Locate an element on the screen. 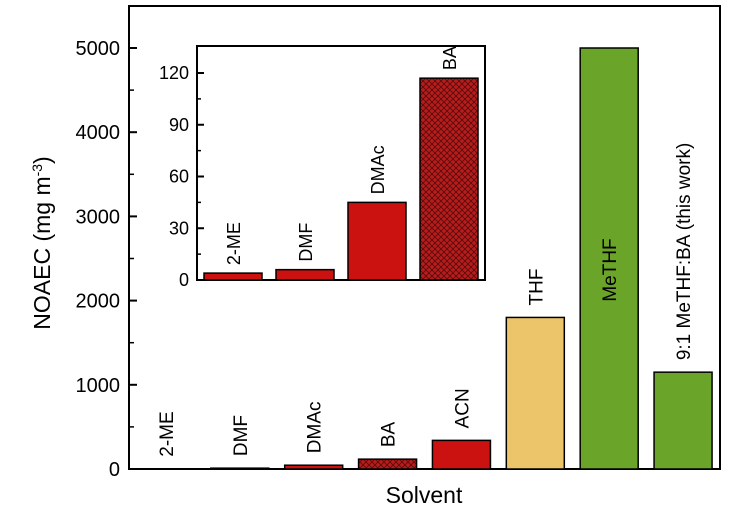  inset-y-tick-label: 90 is located at coordinates (179, 125).